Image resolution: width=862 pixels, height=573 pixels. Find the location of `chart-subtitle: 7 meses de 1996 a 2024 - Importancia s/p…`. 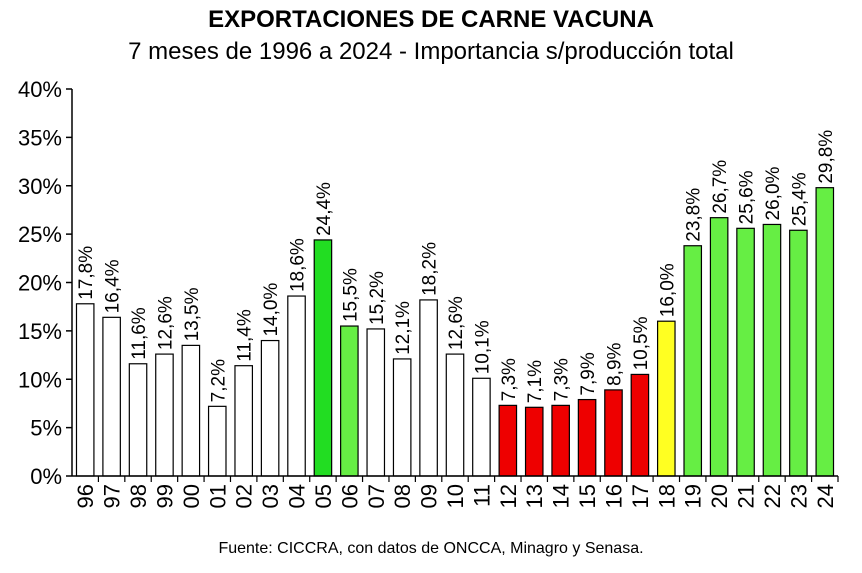

chart-subtitle: 7 meses de 1996 a 2024 - Importancia s/p… is located at coordinates (431, 51).